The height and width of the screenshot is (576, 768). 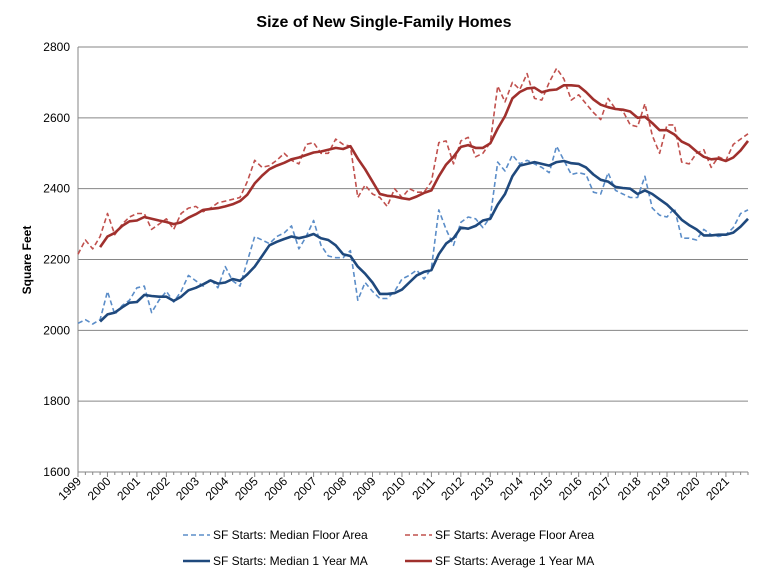 What do you see at coordinates (511, 488) in the screenshot?
I see `x-tick-label: 2014` at bounding box center [511, 488].